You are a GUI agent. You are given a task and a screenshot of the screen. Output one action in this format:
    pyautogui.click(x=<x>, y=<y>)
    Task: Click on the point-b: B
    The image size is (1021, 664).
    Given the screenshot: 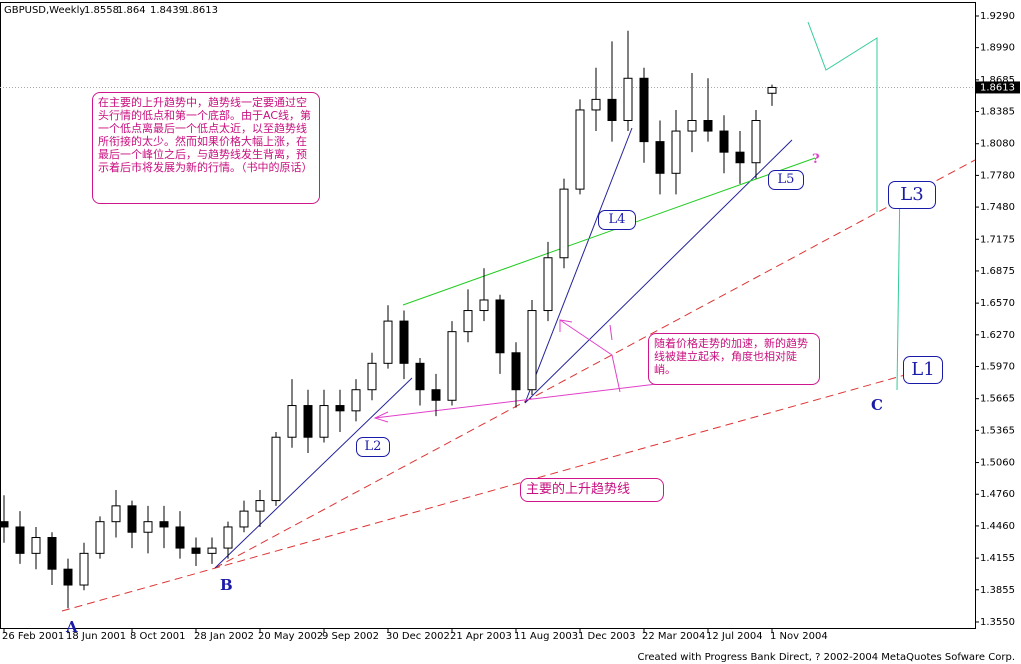 What is the action you would take?
    pyautogui.click(x=226, y=585)
    